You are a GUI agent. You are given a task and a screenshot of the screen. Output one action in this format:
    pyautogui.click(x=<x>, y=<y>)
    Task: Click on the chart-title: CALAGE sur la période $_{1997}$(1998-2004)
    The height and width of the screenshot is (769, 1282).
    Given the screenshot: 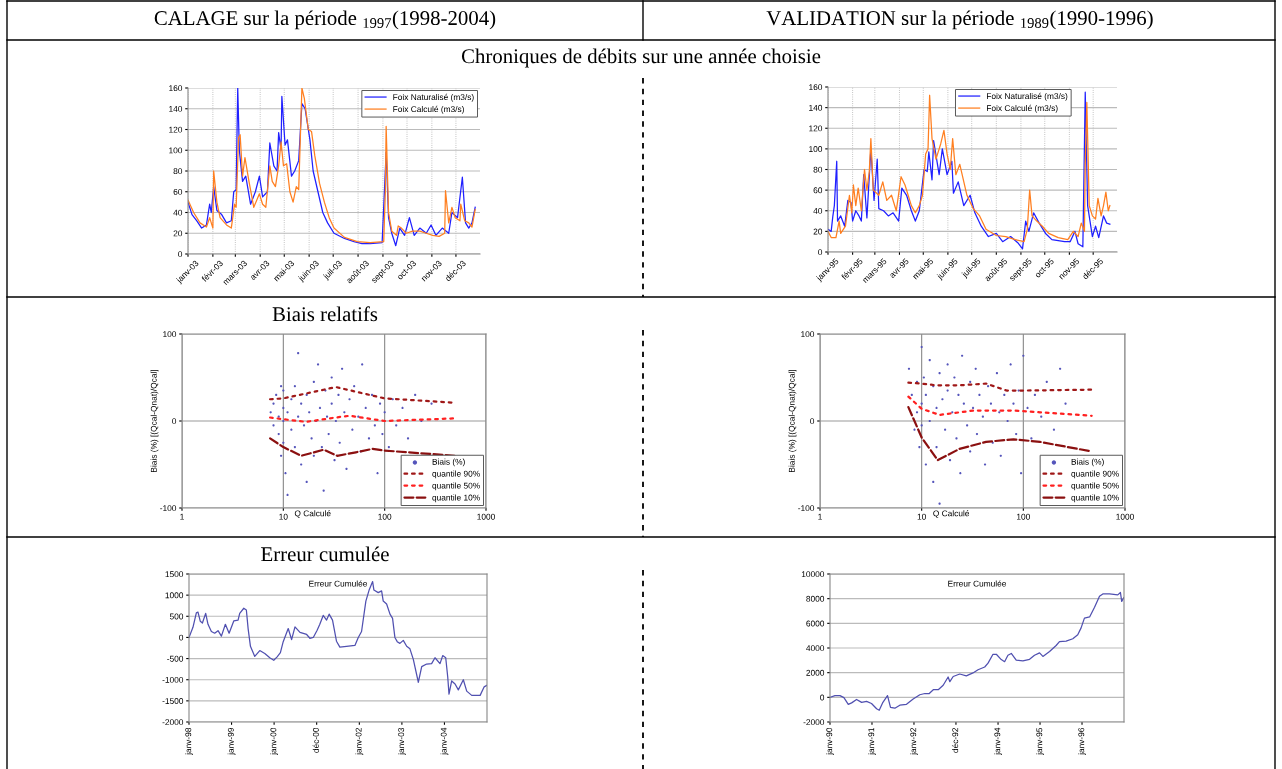 What is the action you would take?
    pyautogui.click(x=325, y=20)
    